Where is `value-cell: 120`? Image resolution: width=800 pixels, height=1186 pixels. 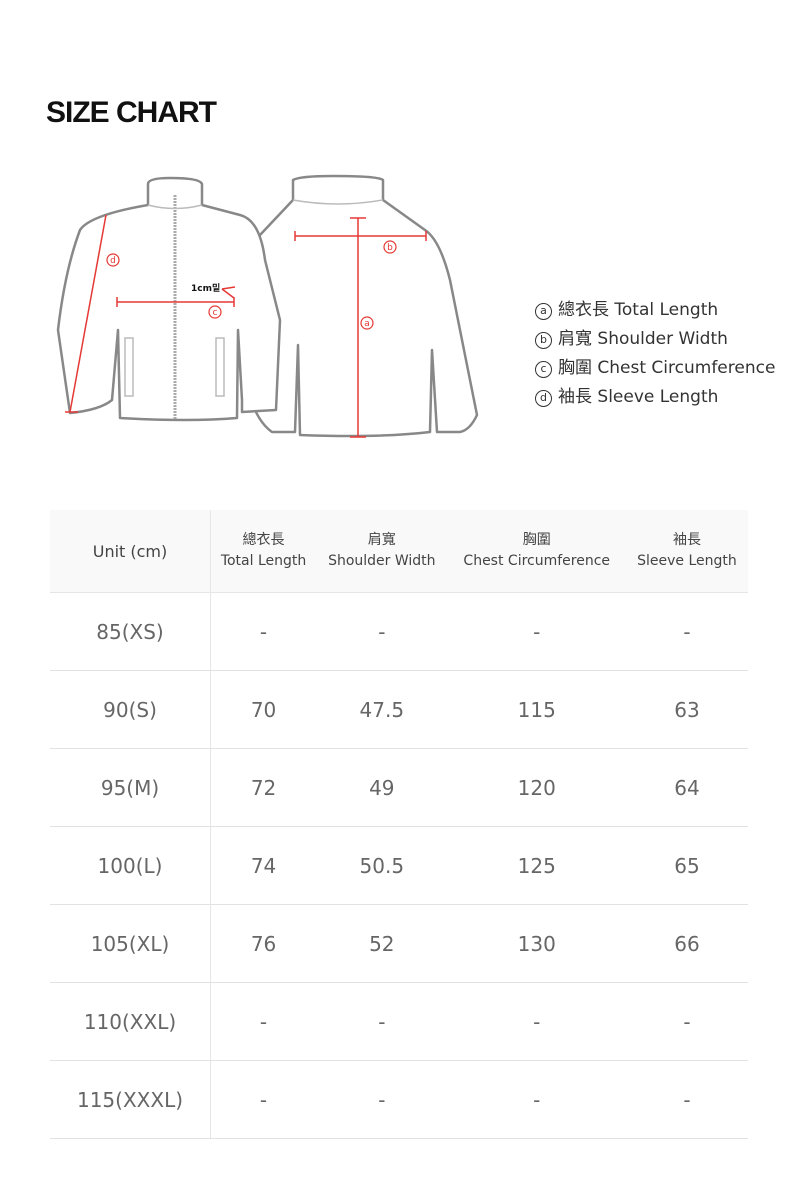 value-cell: 120 is located at coordinates (536, 787).